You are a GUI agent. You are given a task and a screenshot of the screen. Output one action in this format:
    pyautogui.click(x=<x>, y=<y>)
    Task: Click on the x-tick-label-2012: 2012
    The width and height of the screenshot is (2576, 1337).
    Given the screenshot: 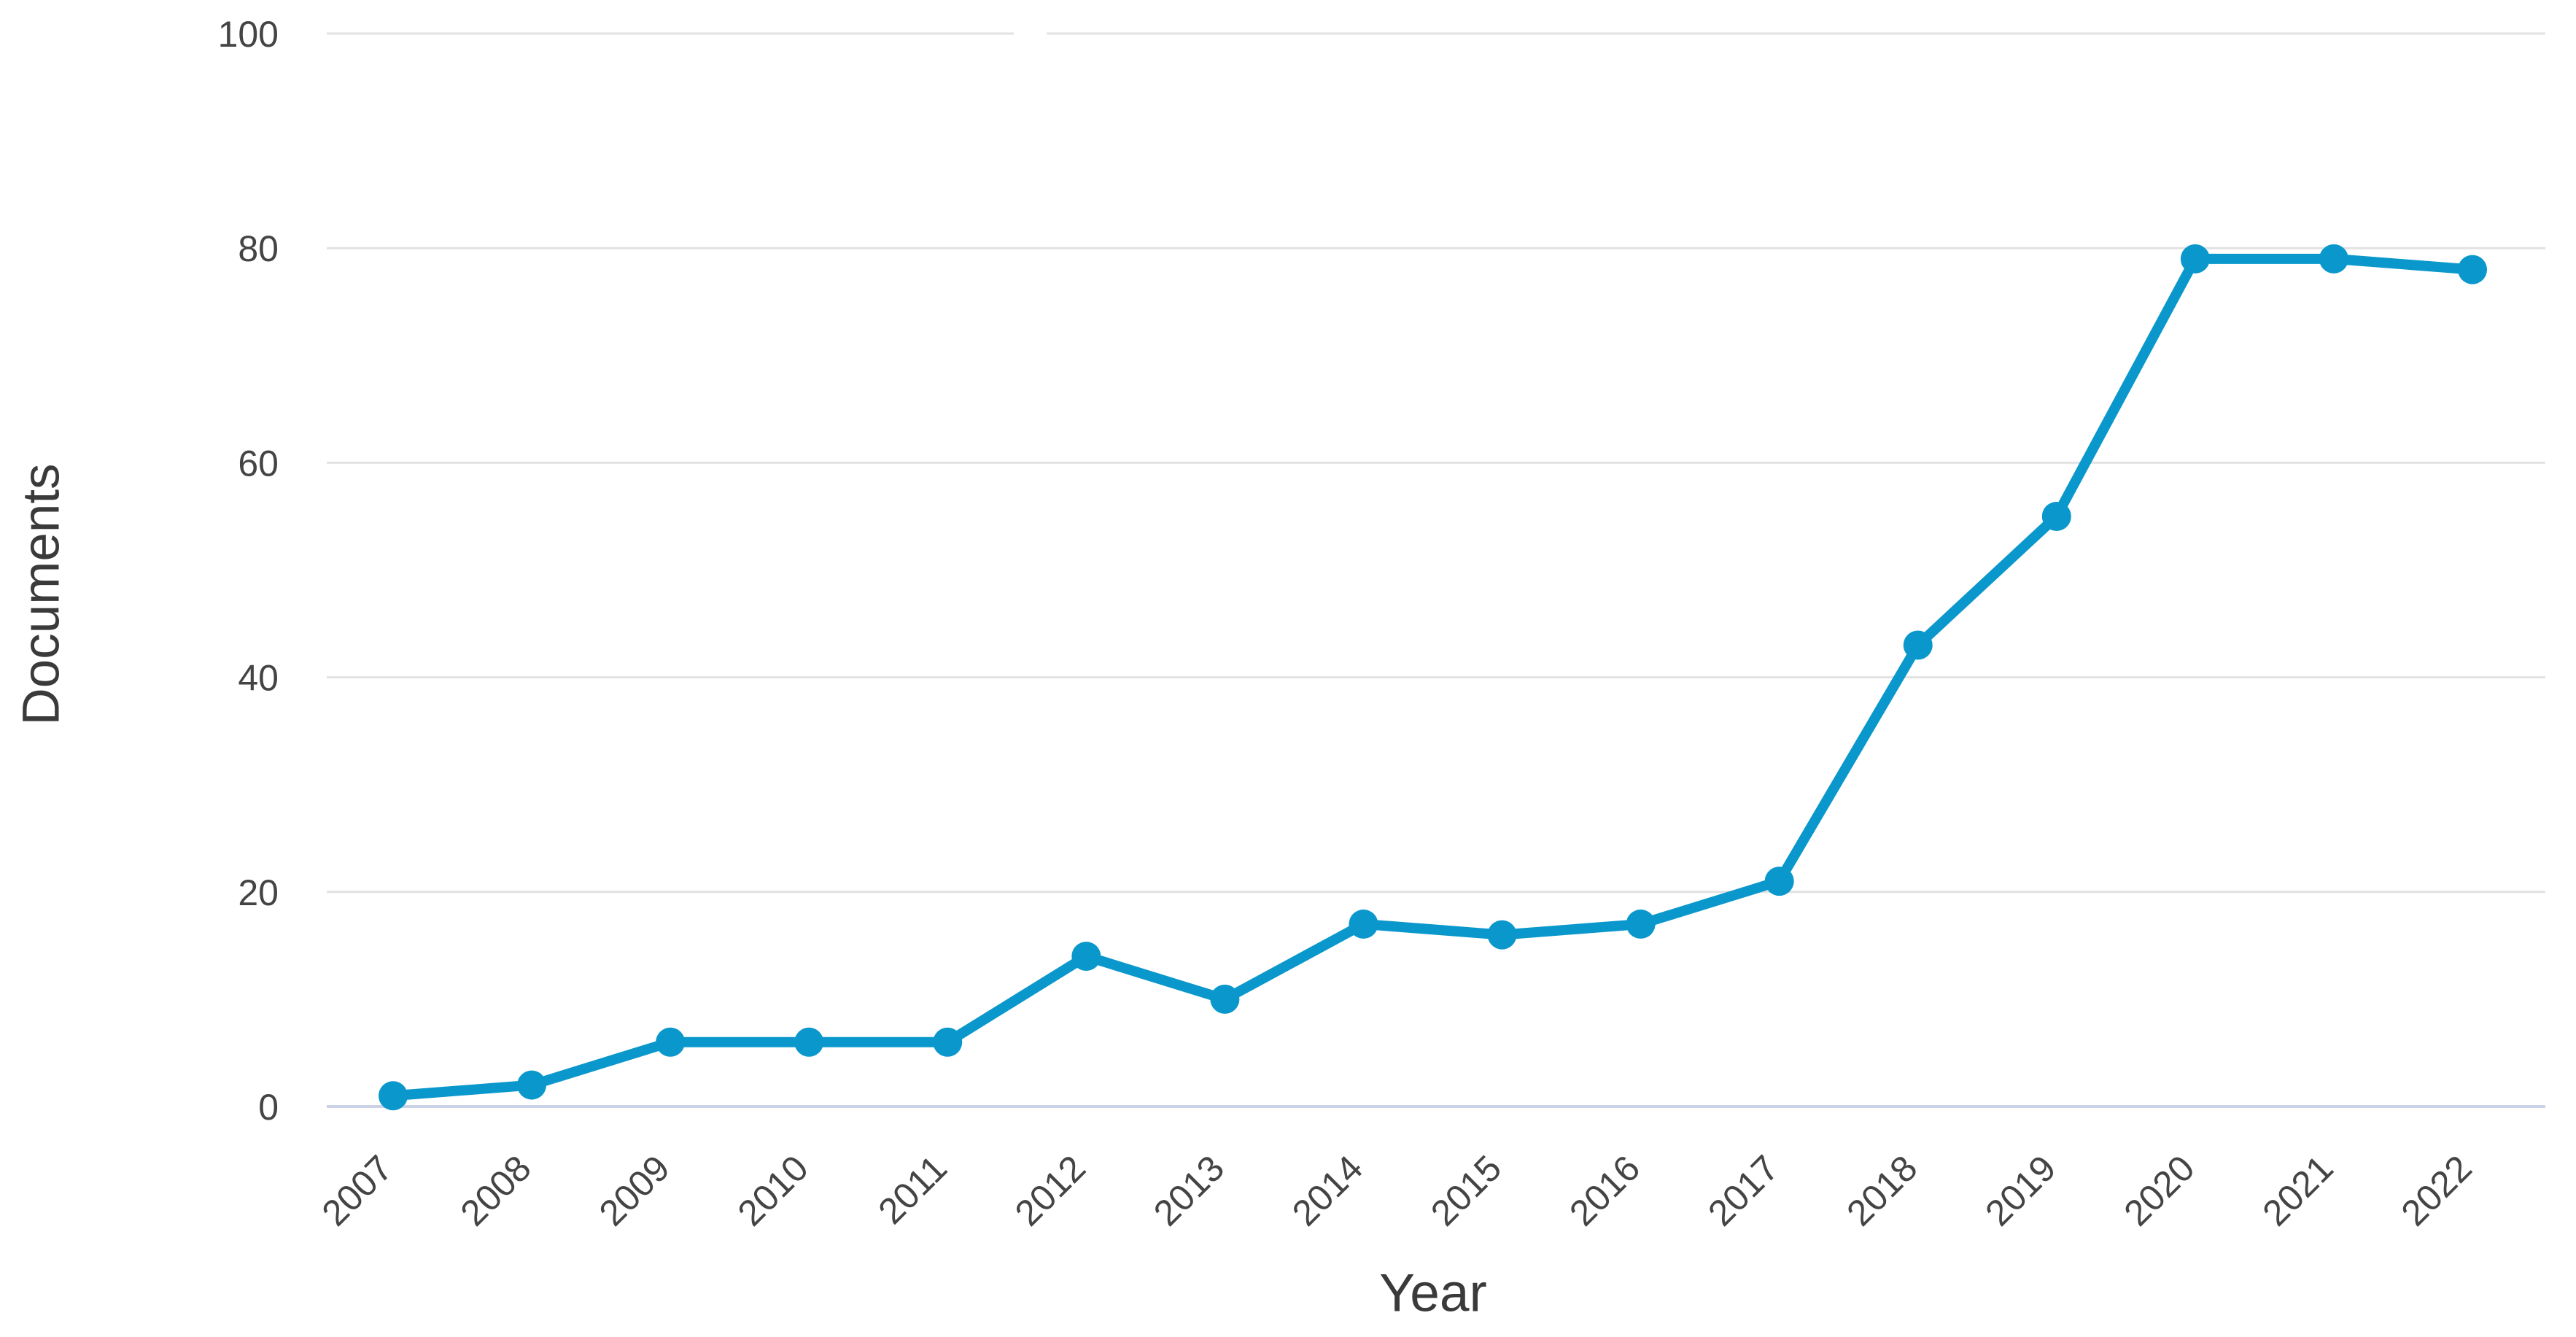 What is the action you would take?
    pyautogui.click(x=1050, y=1190)
    